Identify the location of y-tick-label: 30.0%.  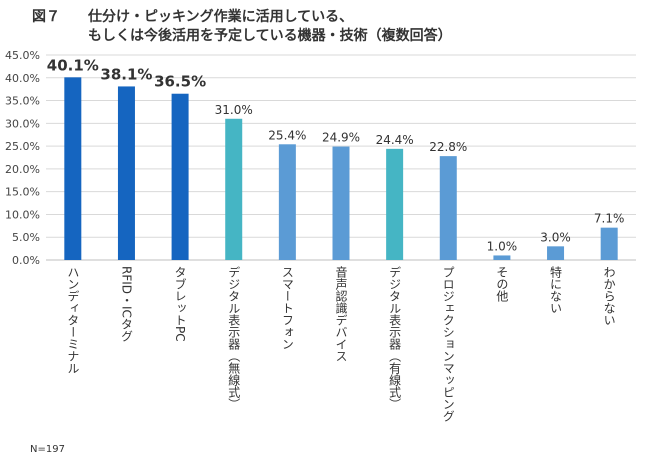
(22, 123).